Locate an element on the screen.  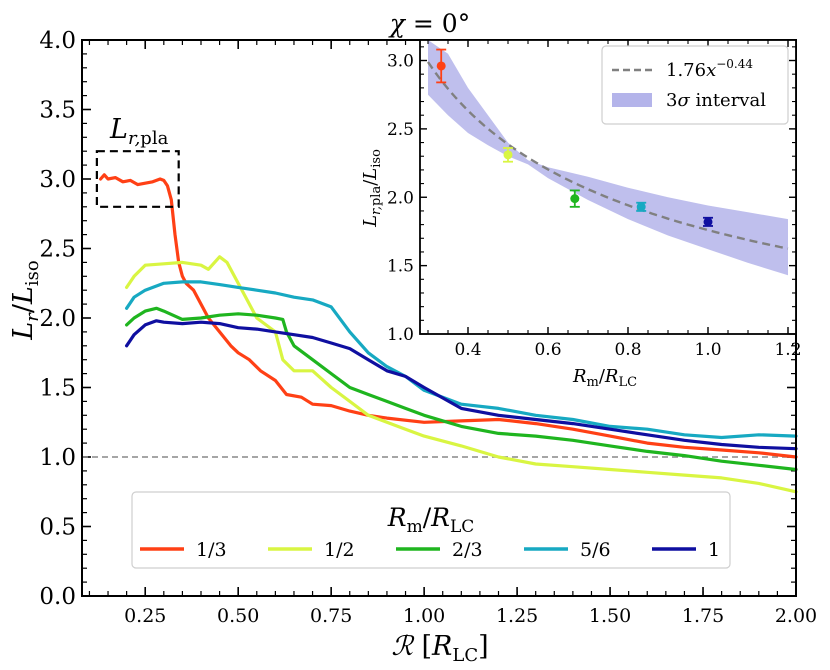
main-xtick-label: 1.75 is located at coordinates (703, 616).